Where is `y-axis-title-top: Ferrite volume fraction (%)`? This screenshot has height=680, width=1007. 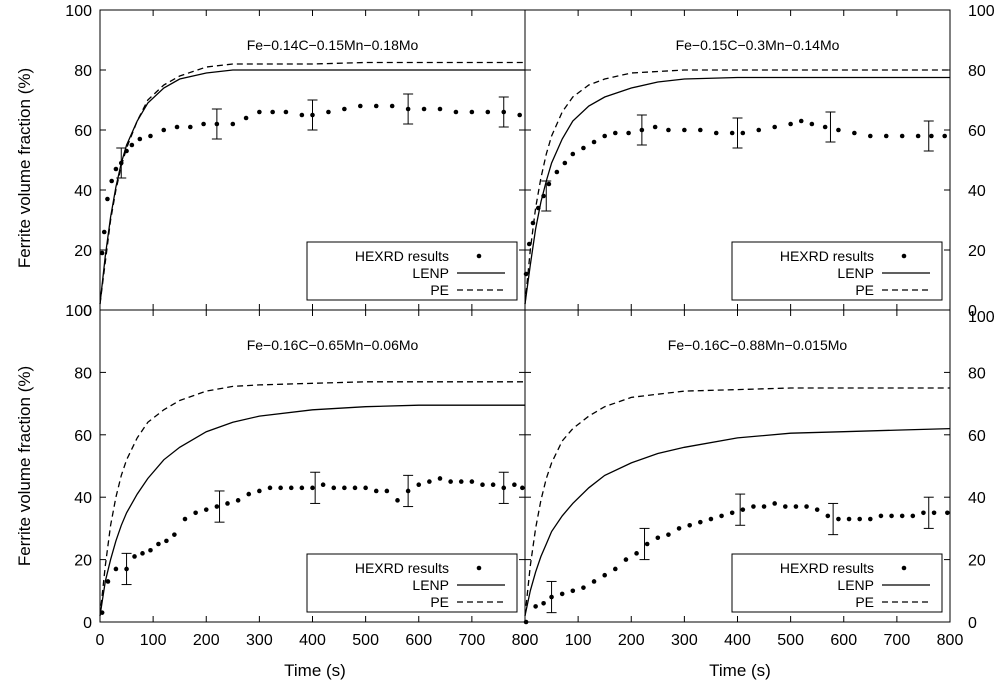 y-axis-title-top: Ferrite volume fraction (%) is located at coordinates (24, 168).